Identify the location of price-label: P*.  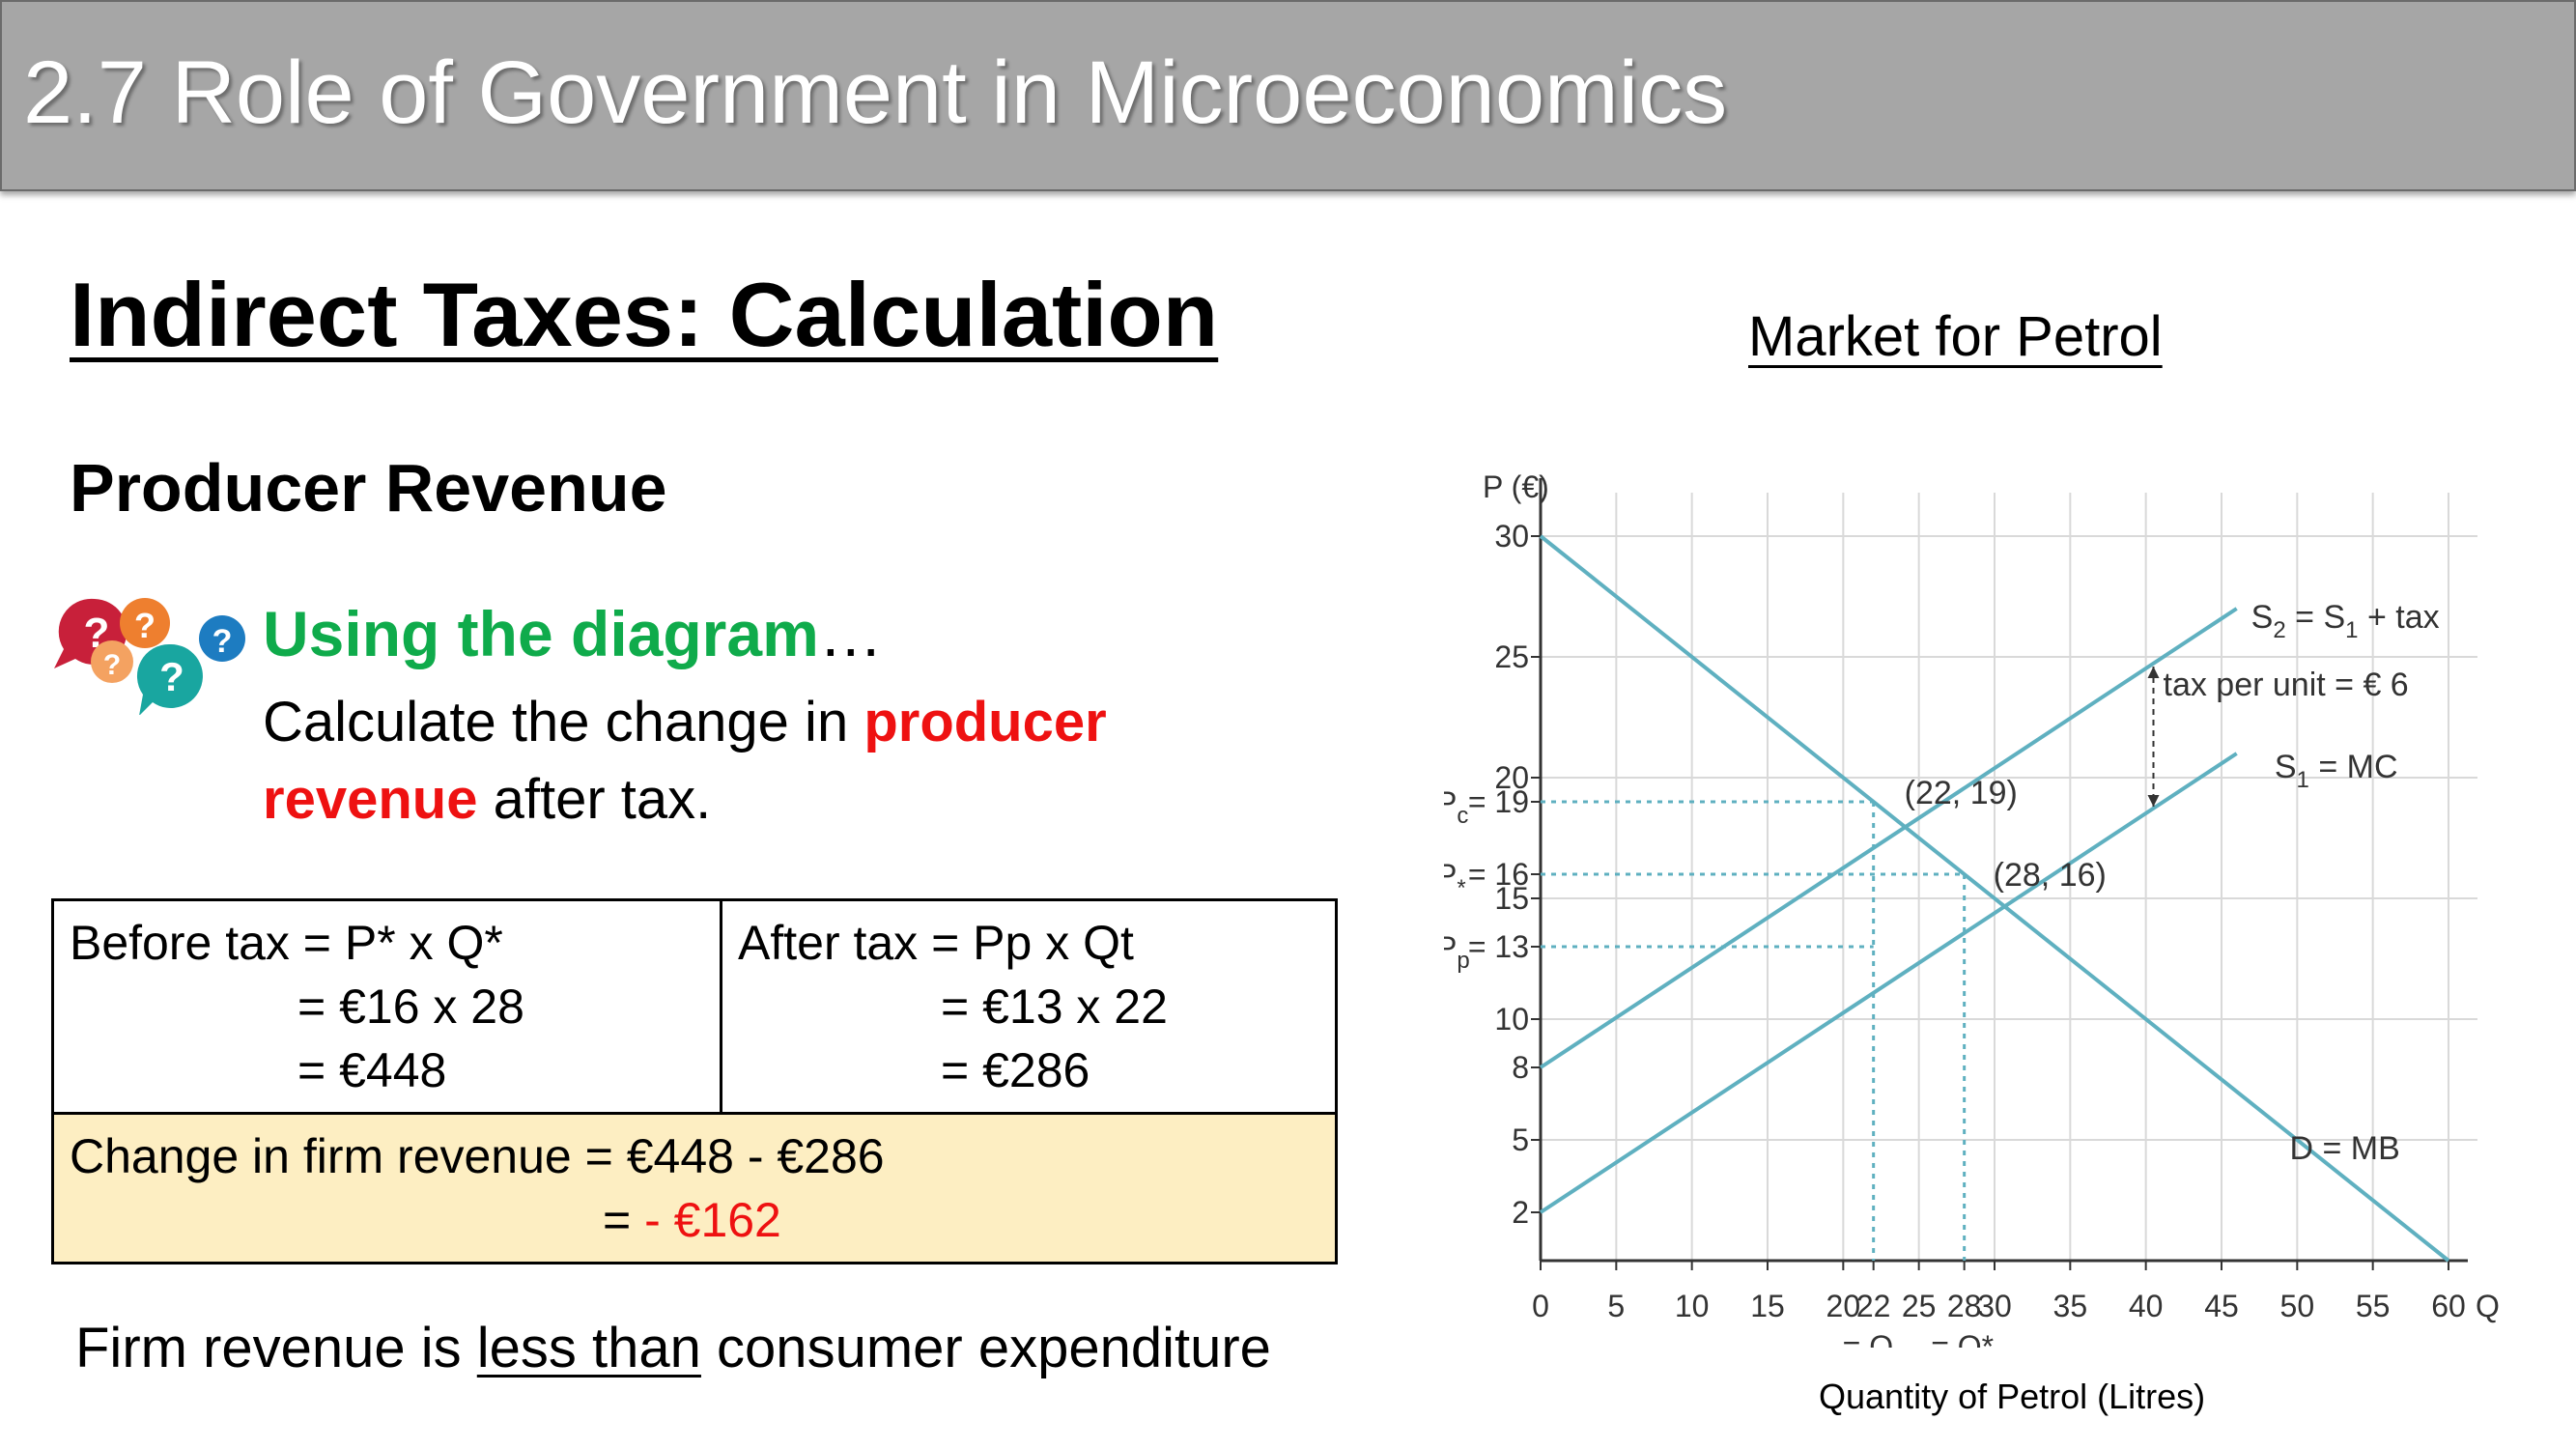
(1455, 879).